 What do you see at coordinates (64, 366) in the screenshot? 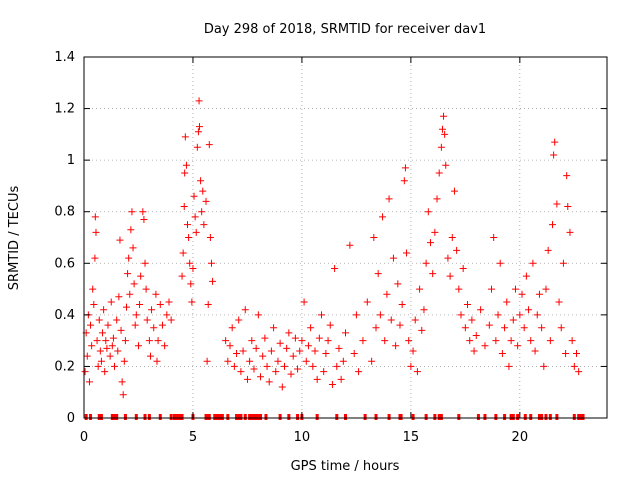
I see `y-tick-label: 0.2` at bounding box center [64, 366].